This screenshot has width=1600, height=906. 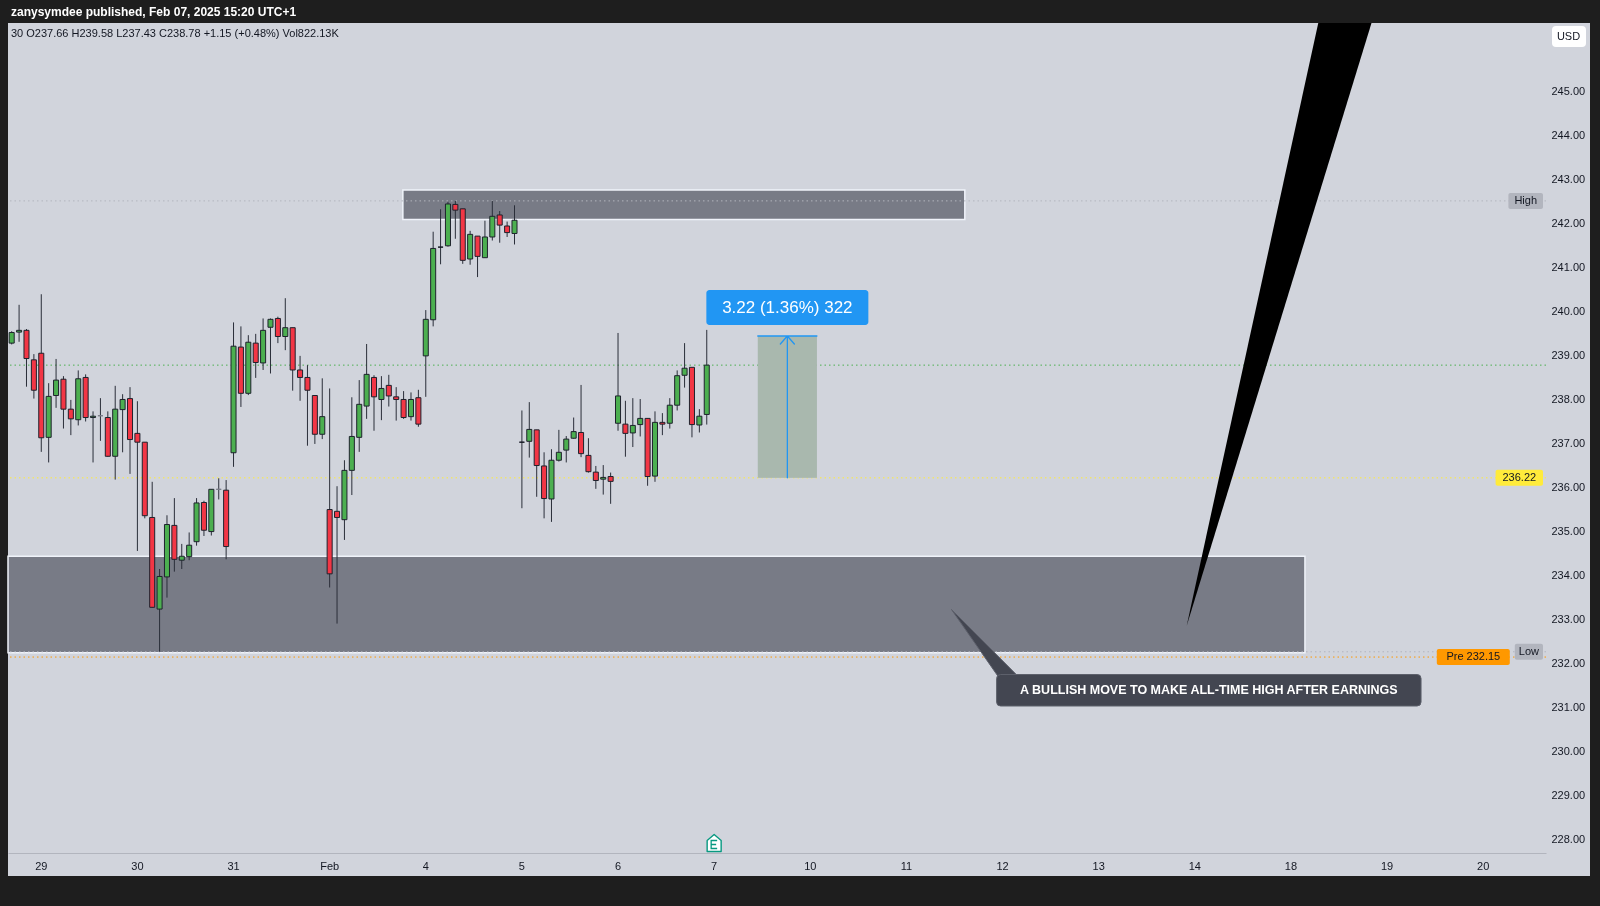 What do you see at coordinates (1194, 865) in the screenshot?
I see `x-tick-label: 14` at bounding box center [1194, 865].